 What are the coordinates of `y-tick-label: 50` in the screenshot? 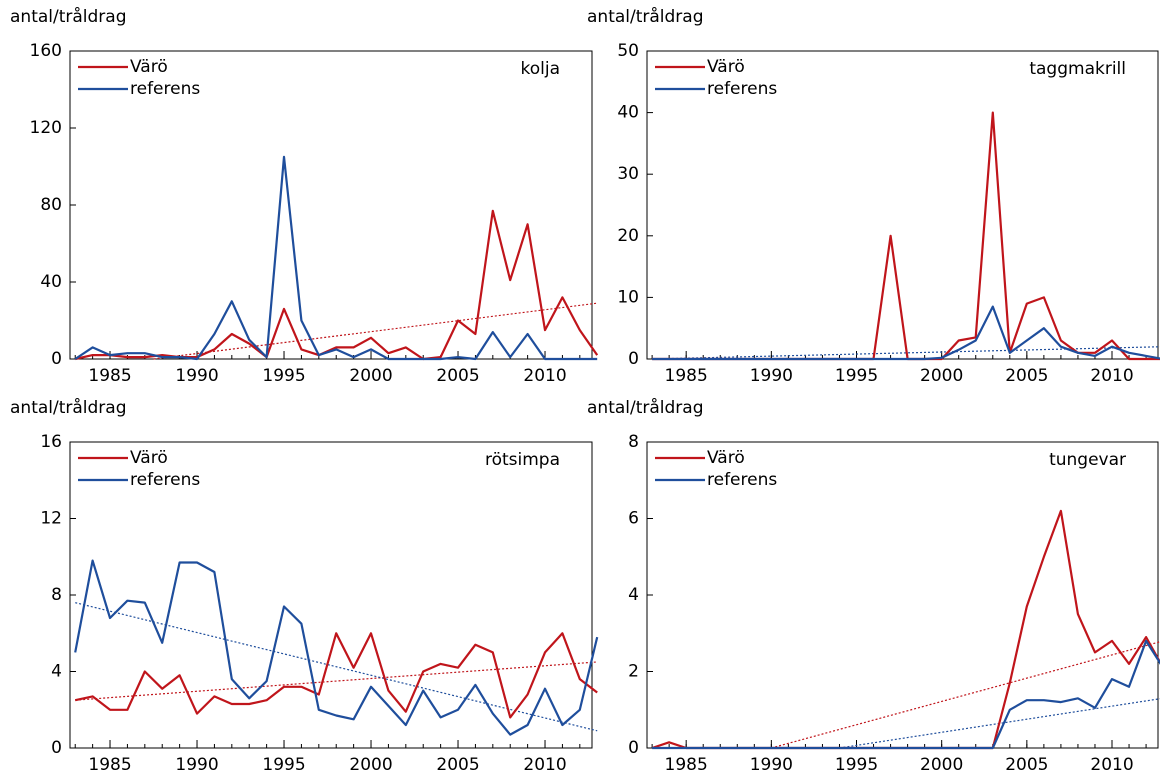 It's located at (628, 51).